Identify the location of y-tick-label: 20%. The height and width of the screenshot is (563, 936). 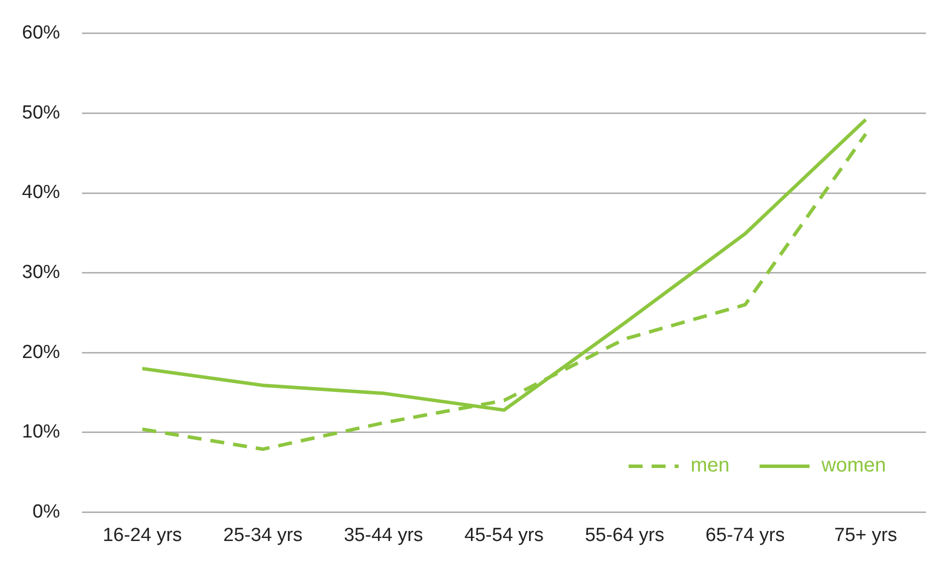
(41, 352).